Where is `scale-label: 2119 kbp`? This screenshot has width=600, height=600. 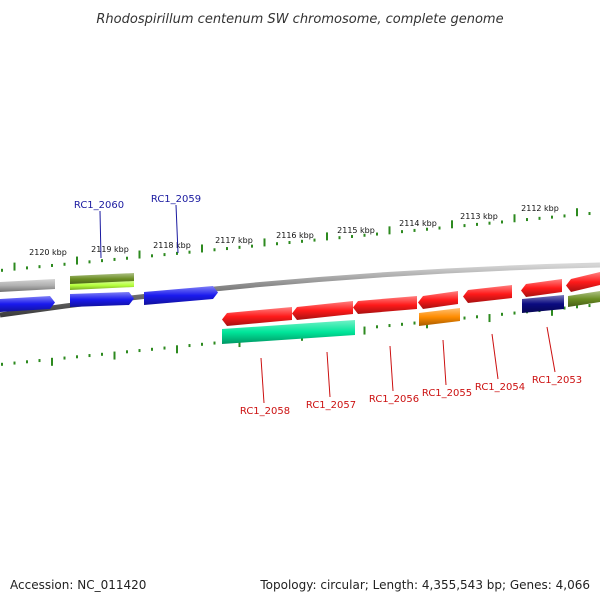 scale-label: 2119 kbp is located at coordinates (110, 249).